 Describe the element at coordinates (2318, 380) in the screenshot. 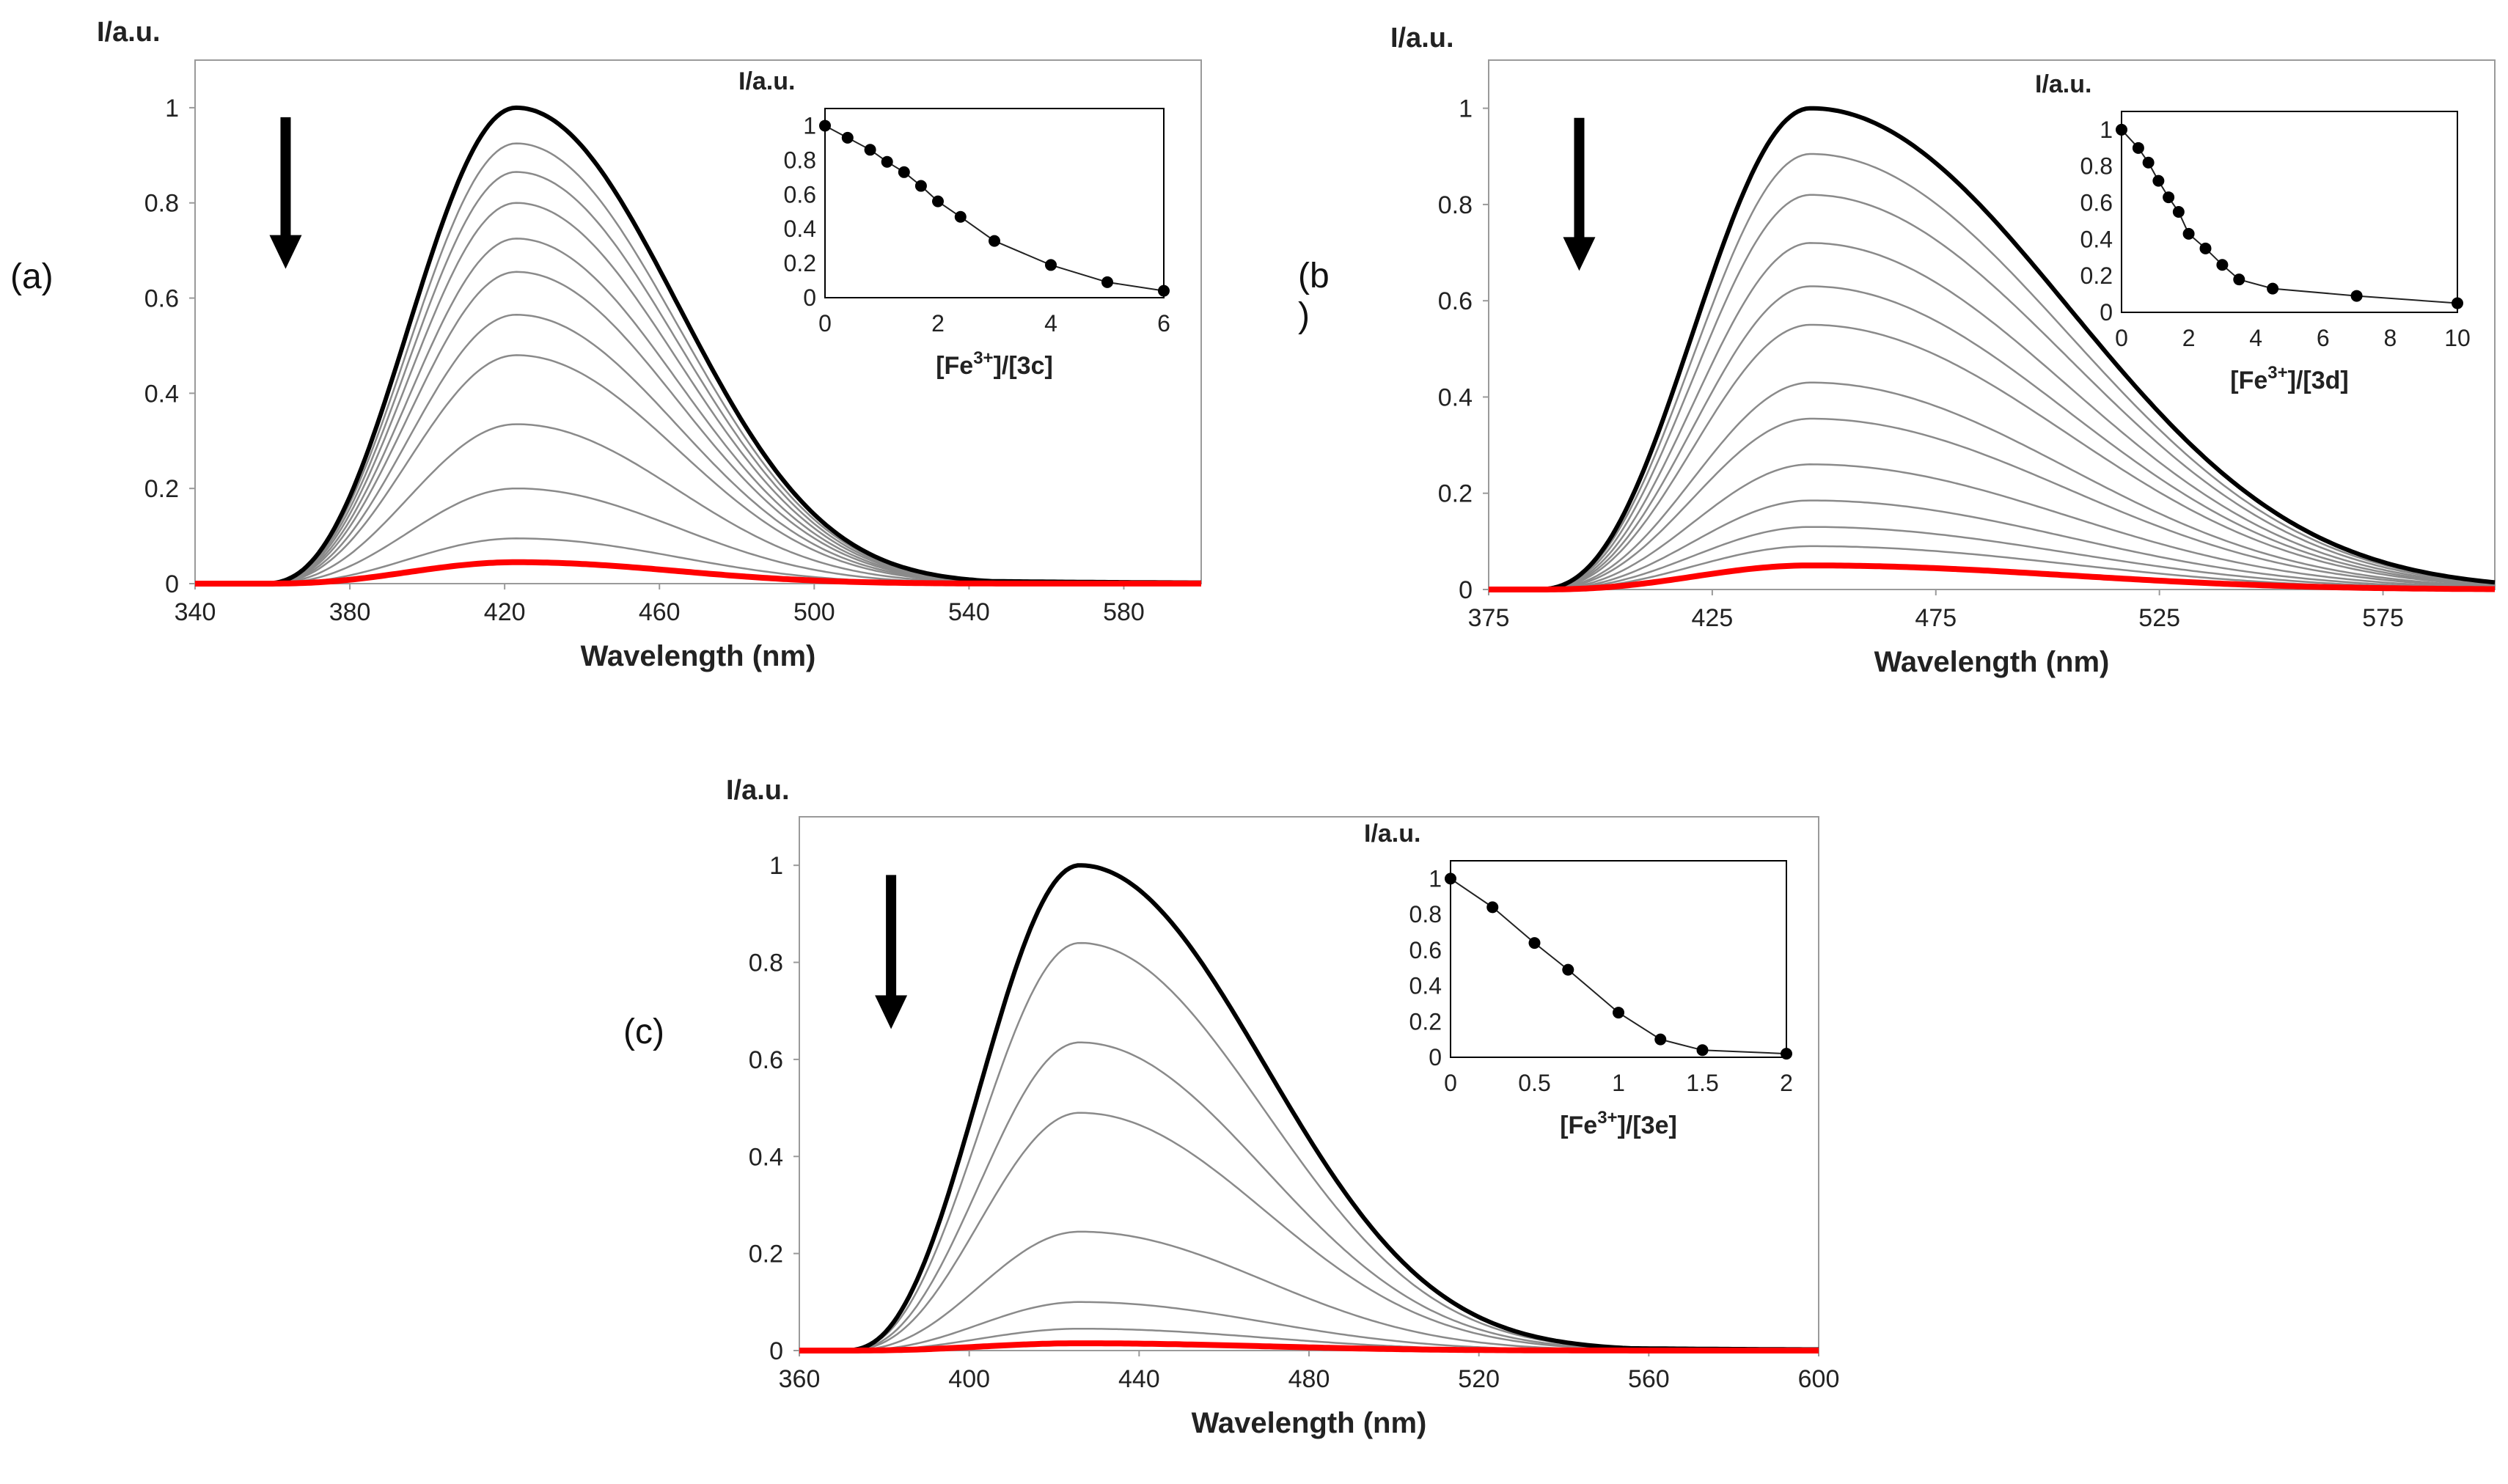

I see `inset-x-title-part: ]/[3d]` at that location.